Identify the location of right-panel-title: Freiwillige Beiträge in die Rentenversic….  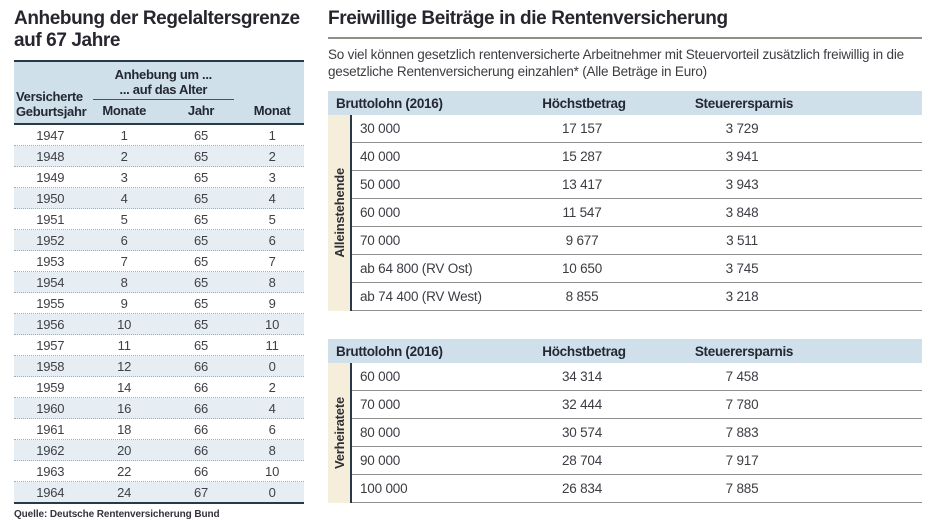
(528, 18).